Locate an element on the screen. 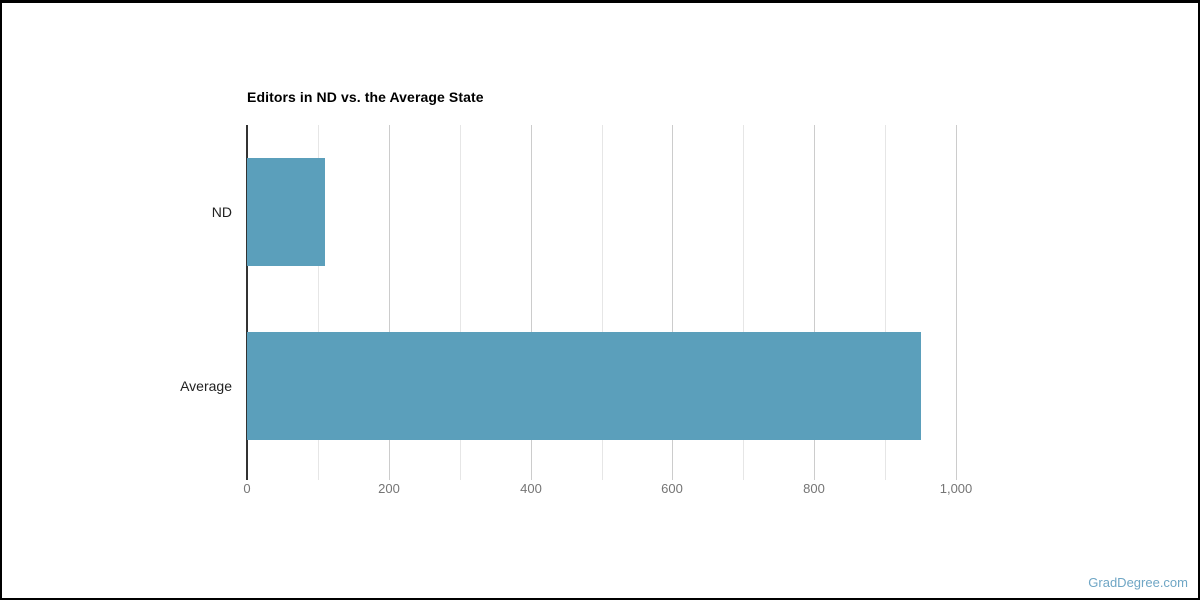  x-tick-label: 800 is located at coordinates (814, 488).